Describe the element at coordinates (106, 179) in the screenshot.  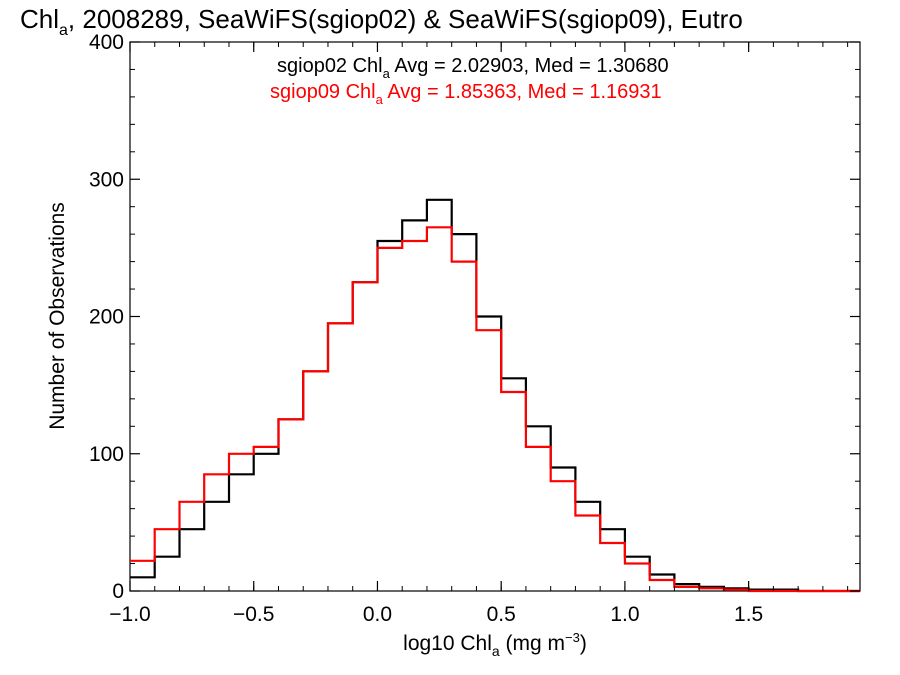
I see `y-tick-label: 300` at that location.